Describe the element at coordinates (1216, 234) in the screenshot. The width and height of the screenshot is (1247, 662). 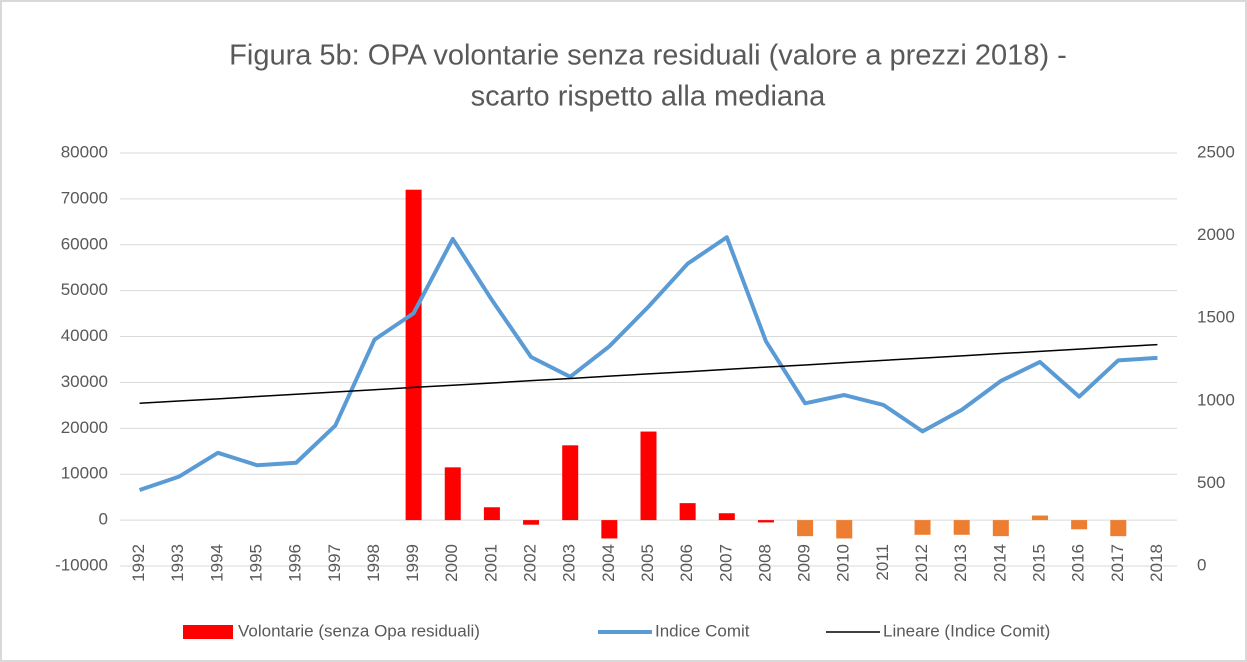
I see `y2-tick-label: 2000` at that location.